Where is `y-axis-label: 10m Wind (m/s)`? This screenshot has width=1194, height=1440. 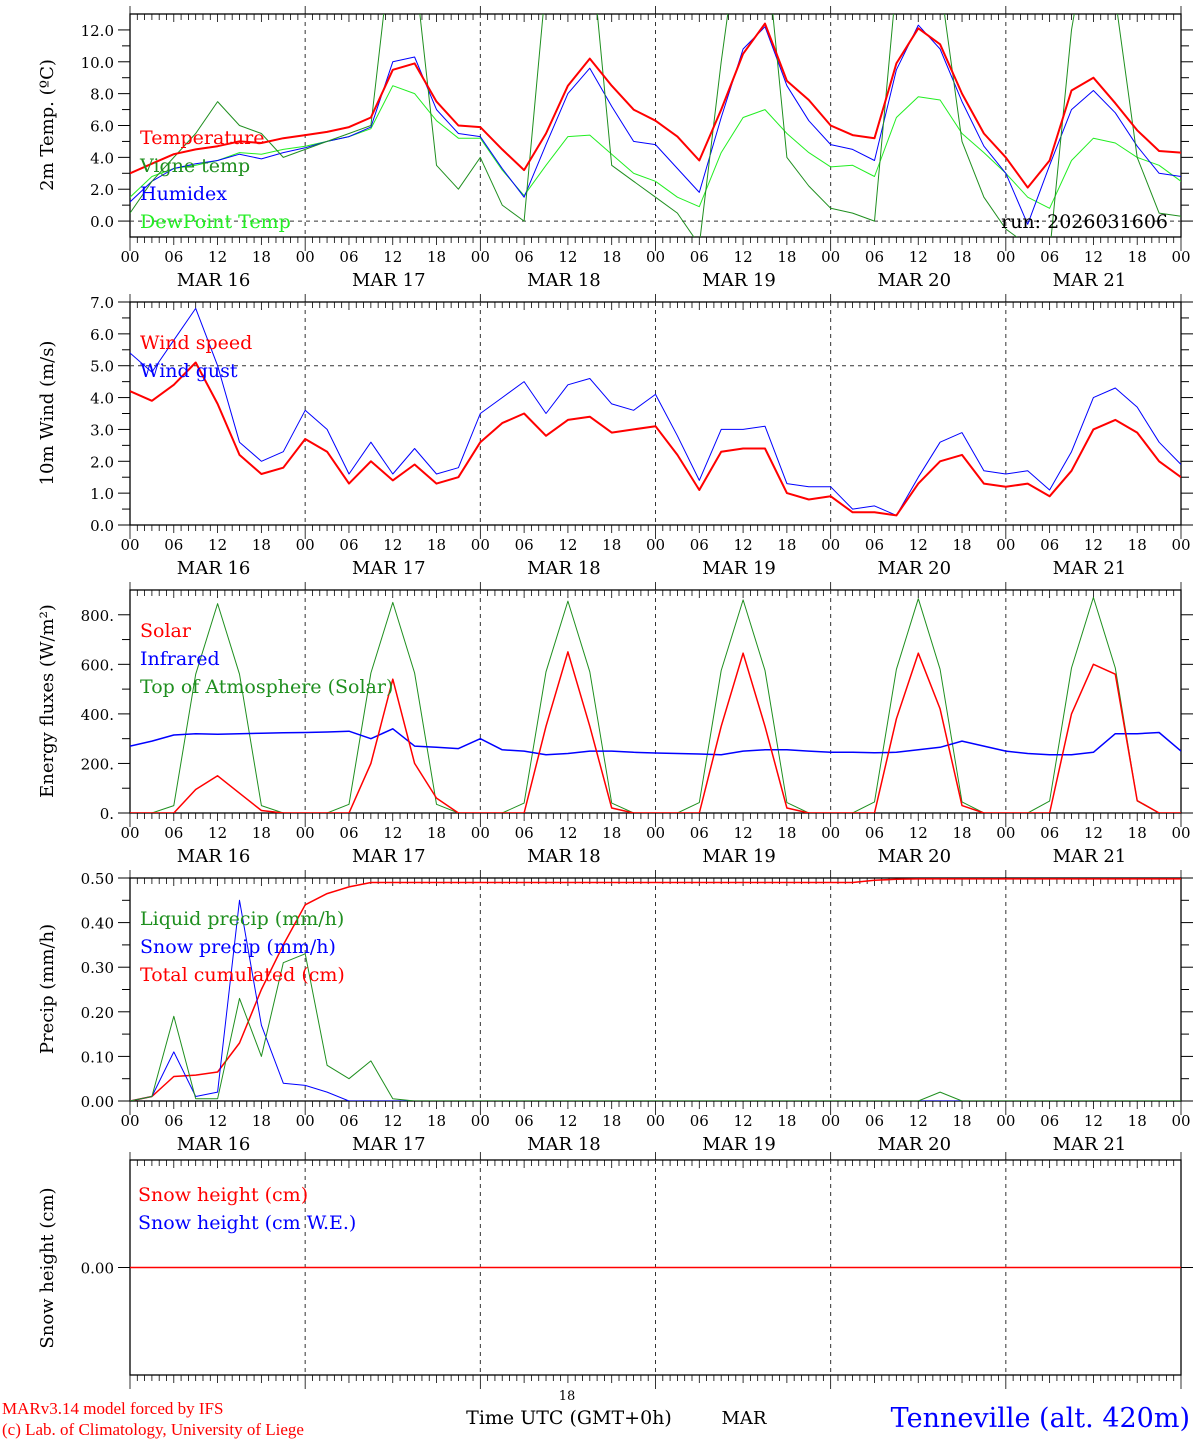 y-axis-label: 10m Wind (m/s) is located at coordinates (47, 413).